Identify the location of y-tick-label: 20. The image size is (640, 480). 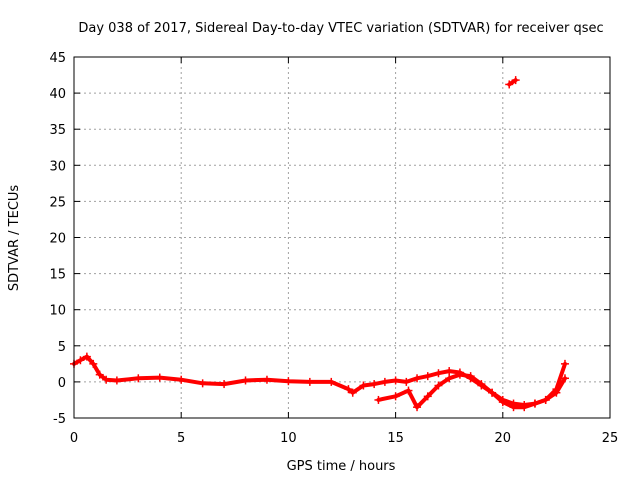
(57, 239).